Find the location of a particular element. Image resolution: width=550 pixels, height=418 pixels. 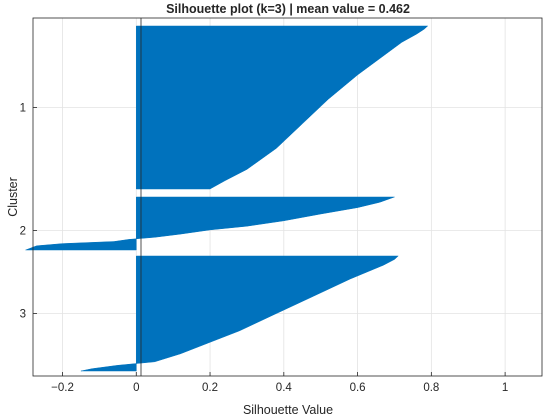

y-tick-label: 2 is located at coordinates (23, 232).